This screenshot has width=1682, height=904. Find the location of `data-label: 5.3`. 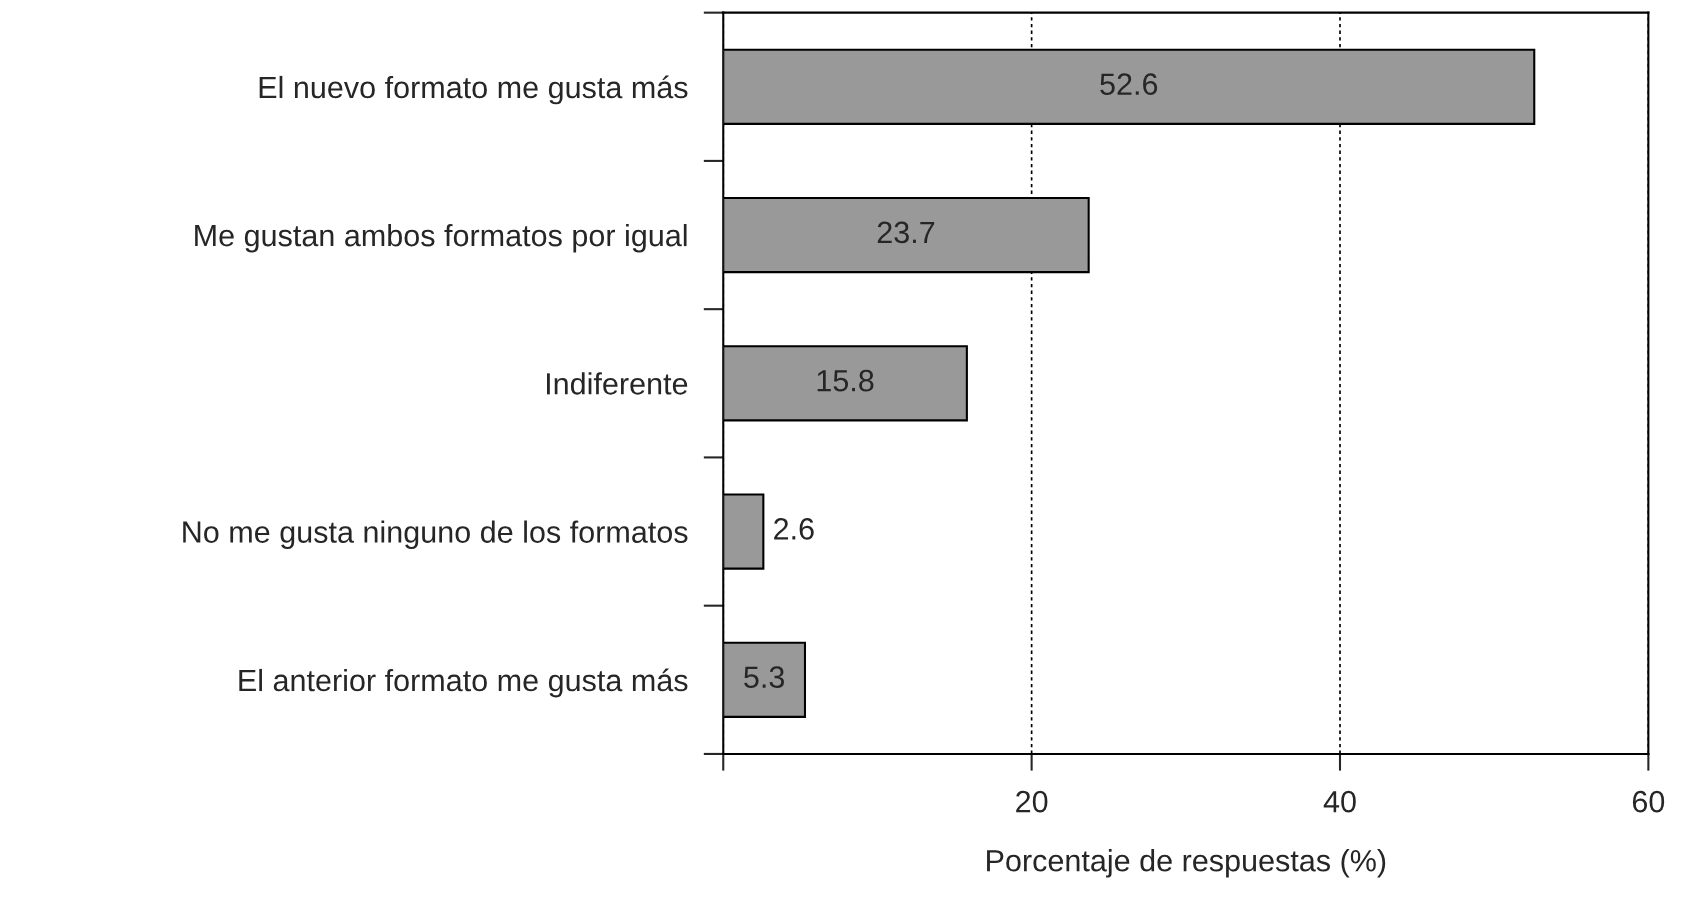

data-label: 5.3 is located at coordinates (764, 677).